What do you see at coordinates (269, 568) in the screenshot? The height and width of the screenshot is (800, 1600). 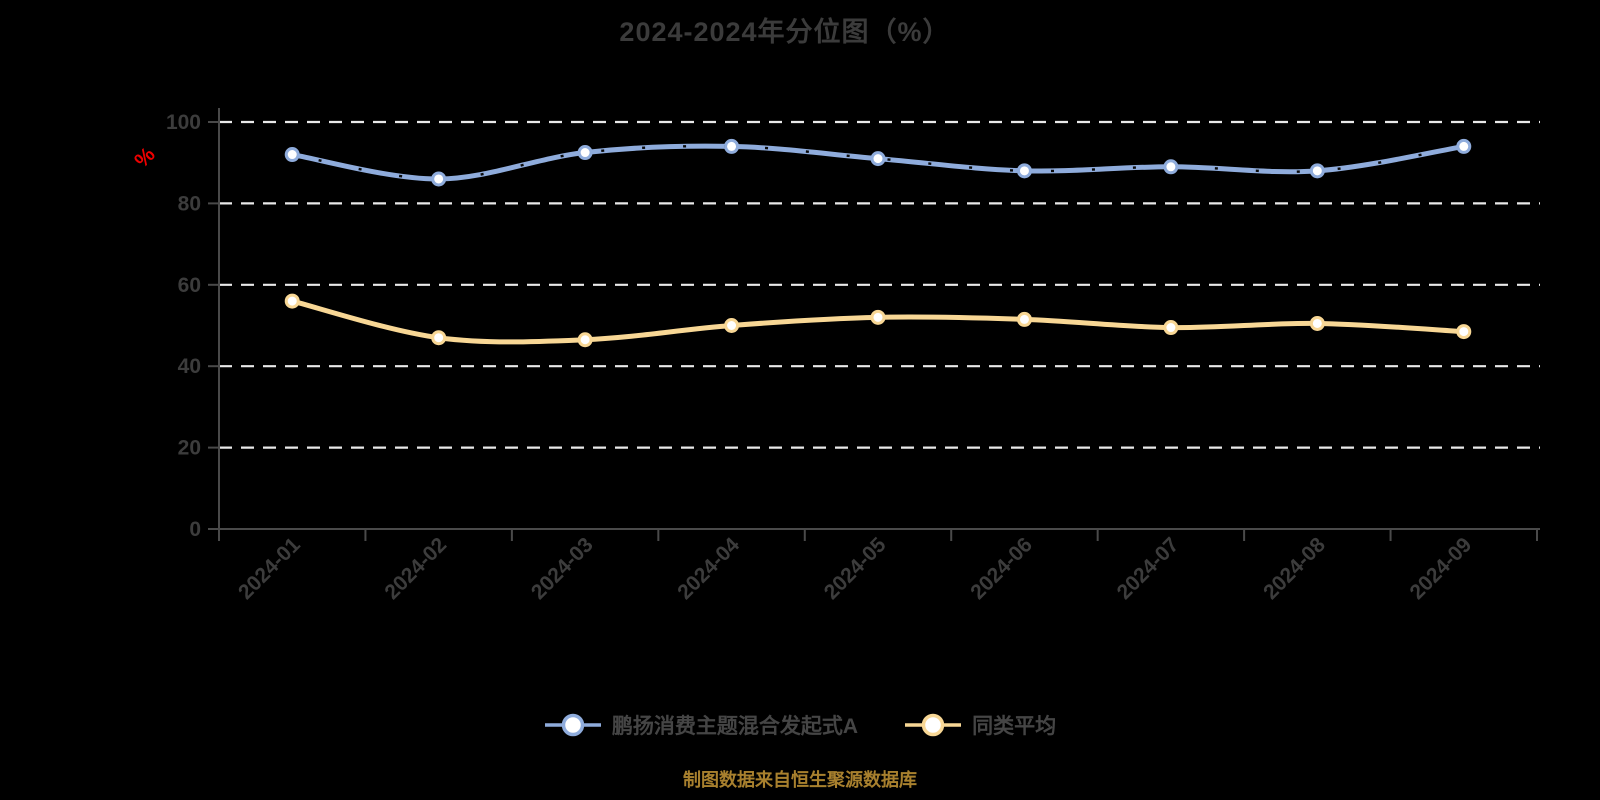 I see `x-tick-label: 2024-01` at bounding box center [269, 568].